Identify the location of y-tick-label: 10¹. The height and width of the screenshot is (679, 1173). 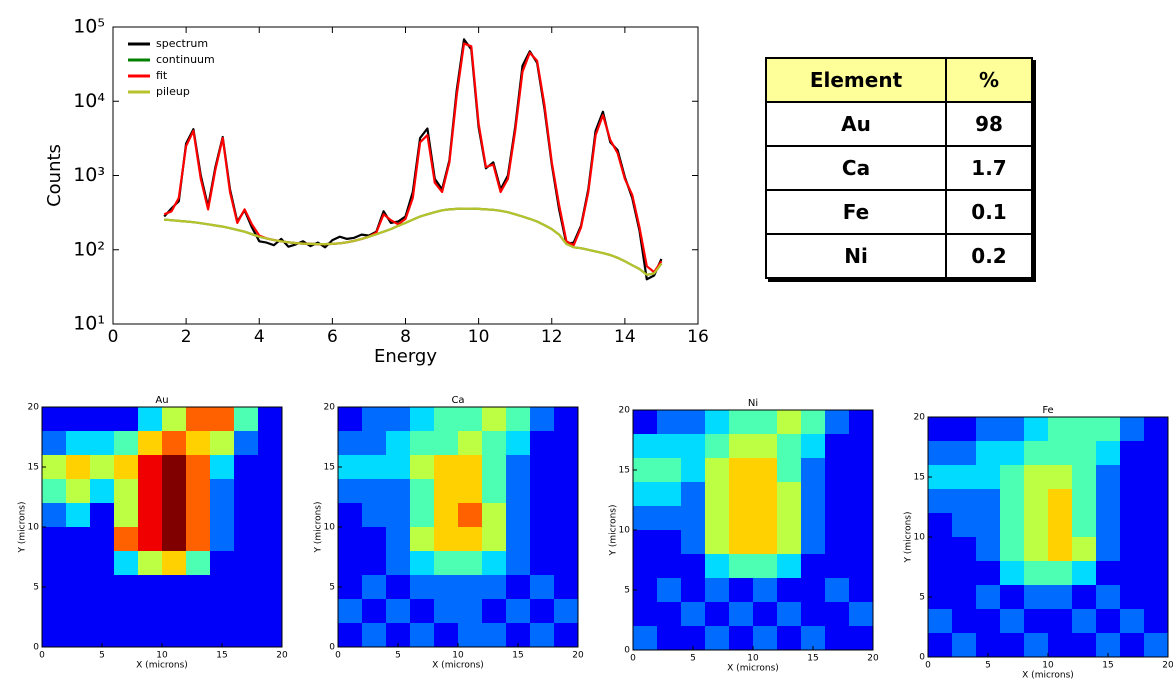
(89, 324).